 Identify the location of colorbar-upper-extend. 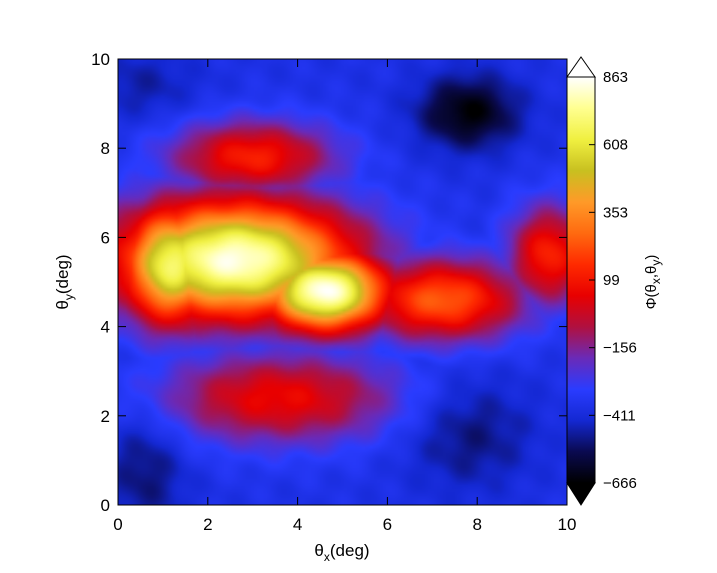
(581, 67).